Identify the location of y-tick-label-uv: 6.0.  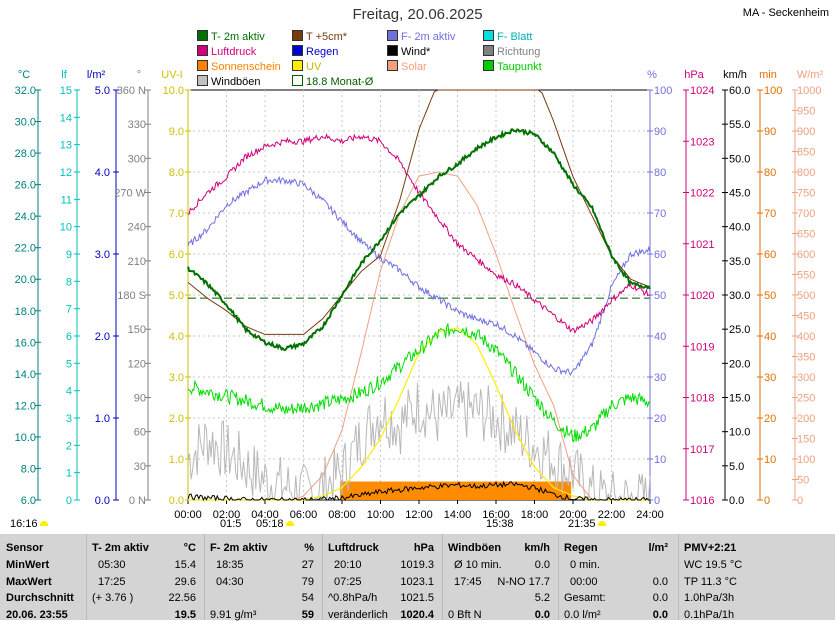
(176, 255).